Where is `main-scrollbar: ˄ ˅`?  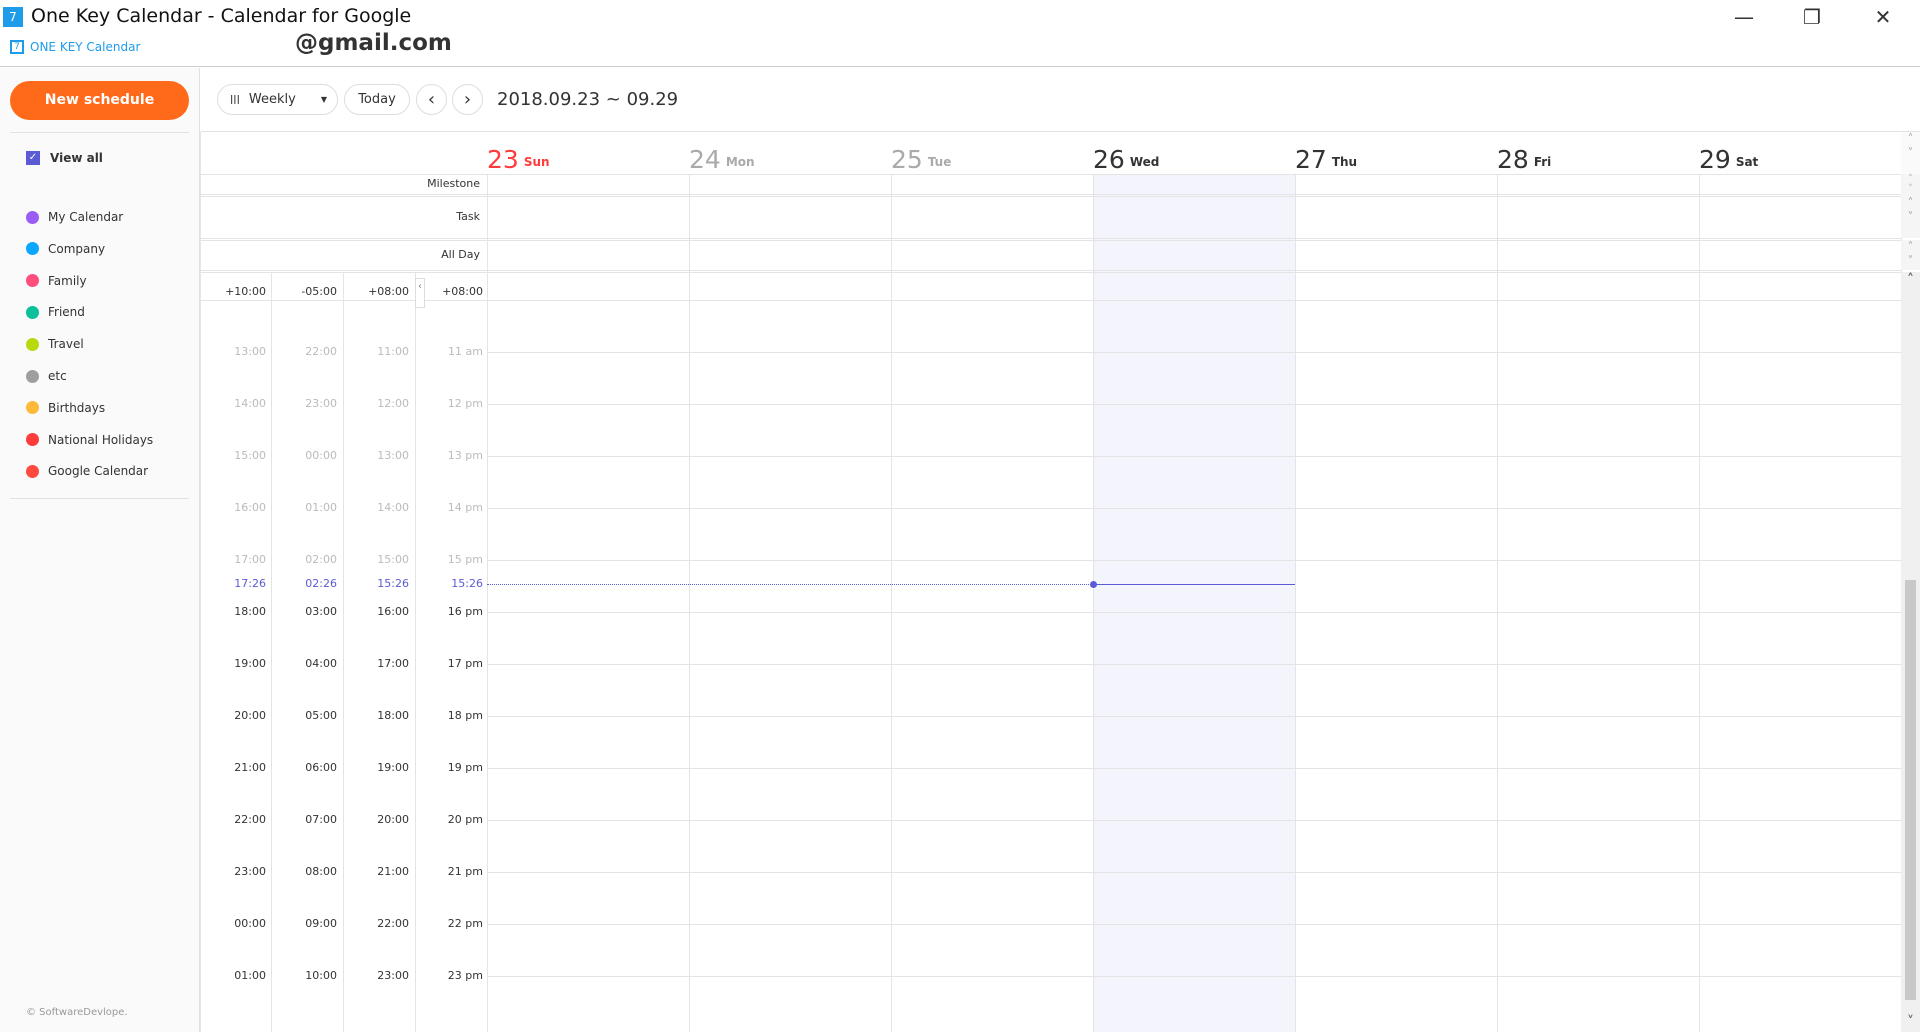 main-scrollbar: ˄ ˅ is located at coordinates (1910, 652).